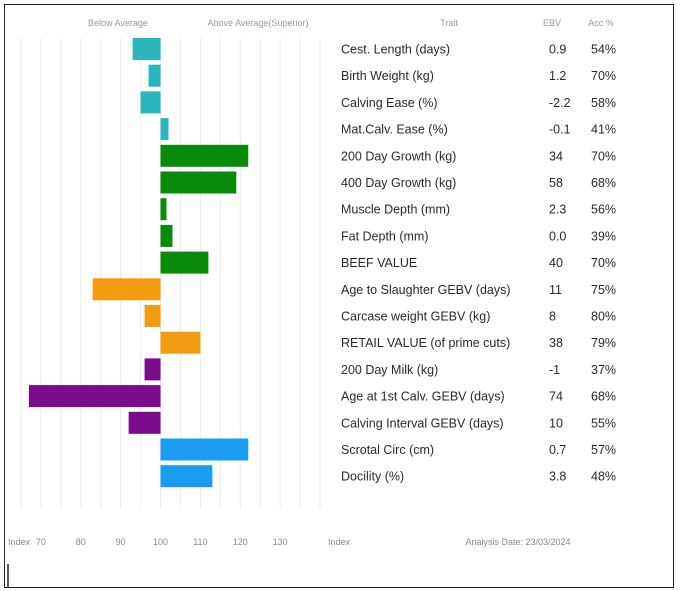  I want to click on acc-value: 39%, so click(603, 236).